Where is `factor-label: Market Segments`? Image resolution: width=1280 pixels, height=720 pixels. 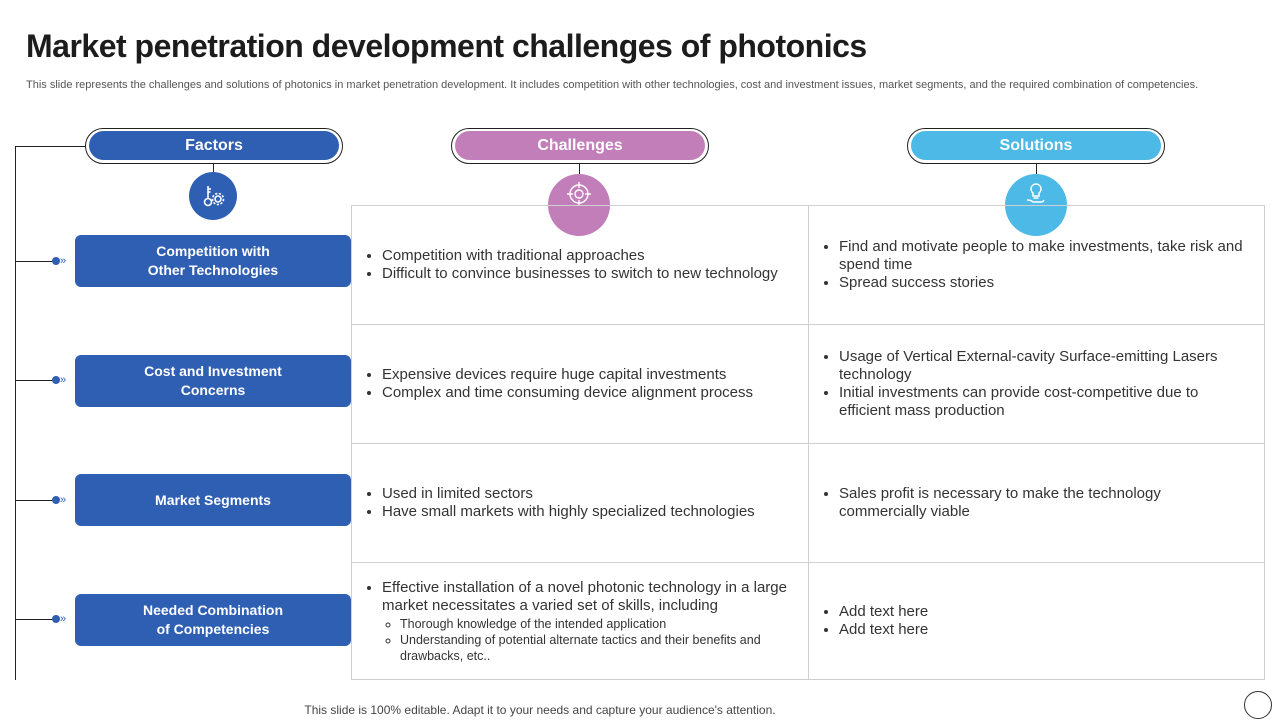 factor-label: Market Segments is located at coordinates (213, 499).